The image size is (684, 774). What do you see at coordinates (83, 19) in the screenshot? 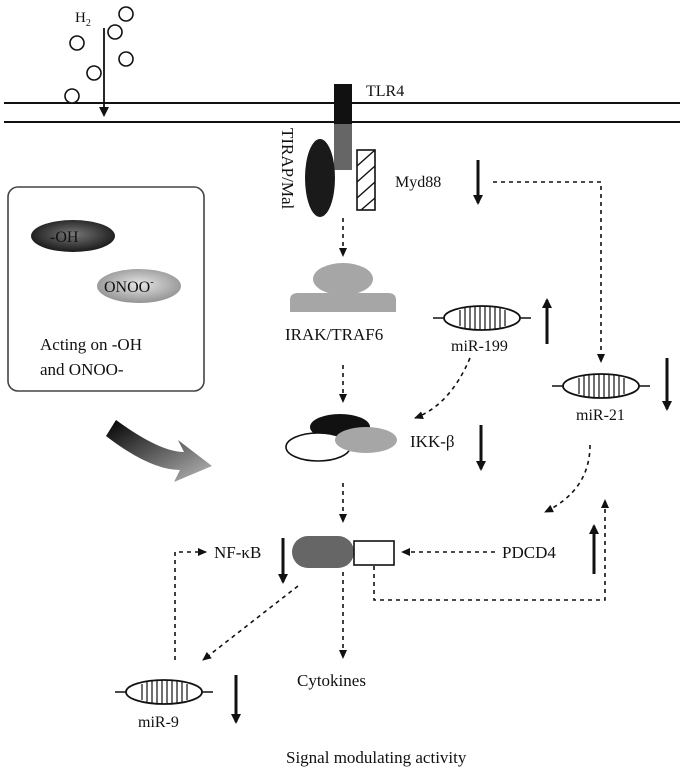
I see `h2-label: H2` at bounding box center [83, 19].